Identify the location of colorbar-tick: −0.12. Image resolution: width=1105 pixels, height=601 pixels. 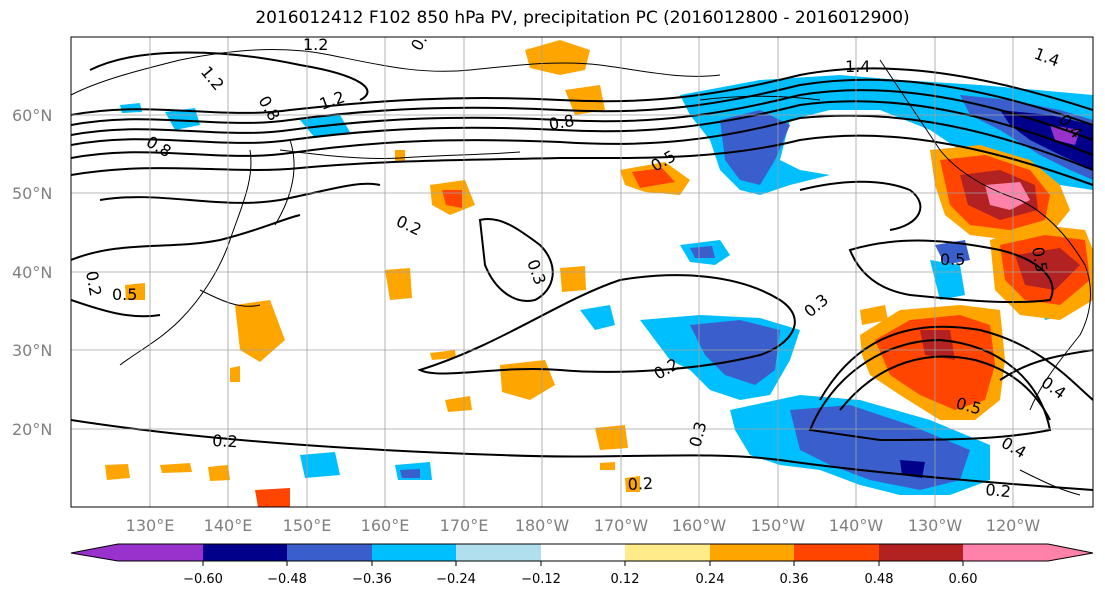
(541, 579).